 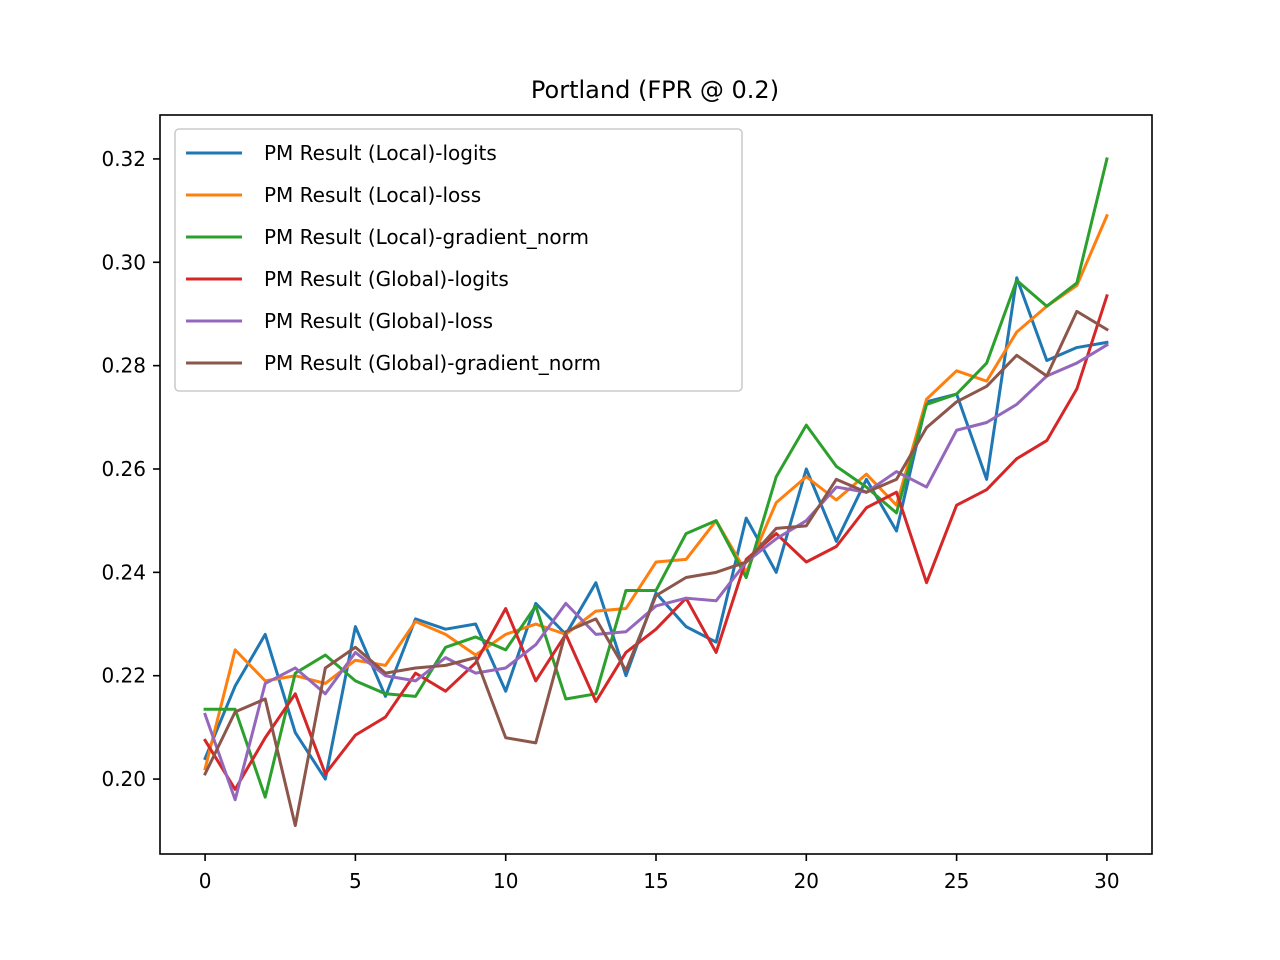 I want to click on x-tick-label: 15, so click(x=655, y=881).